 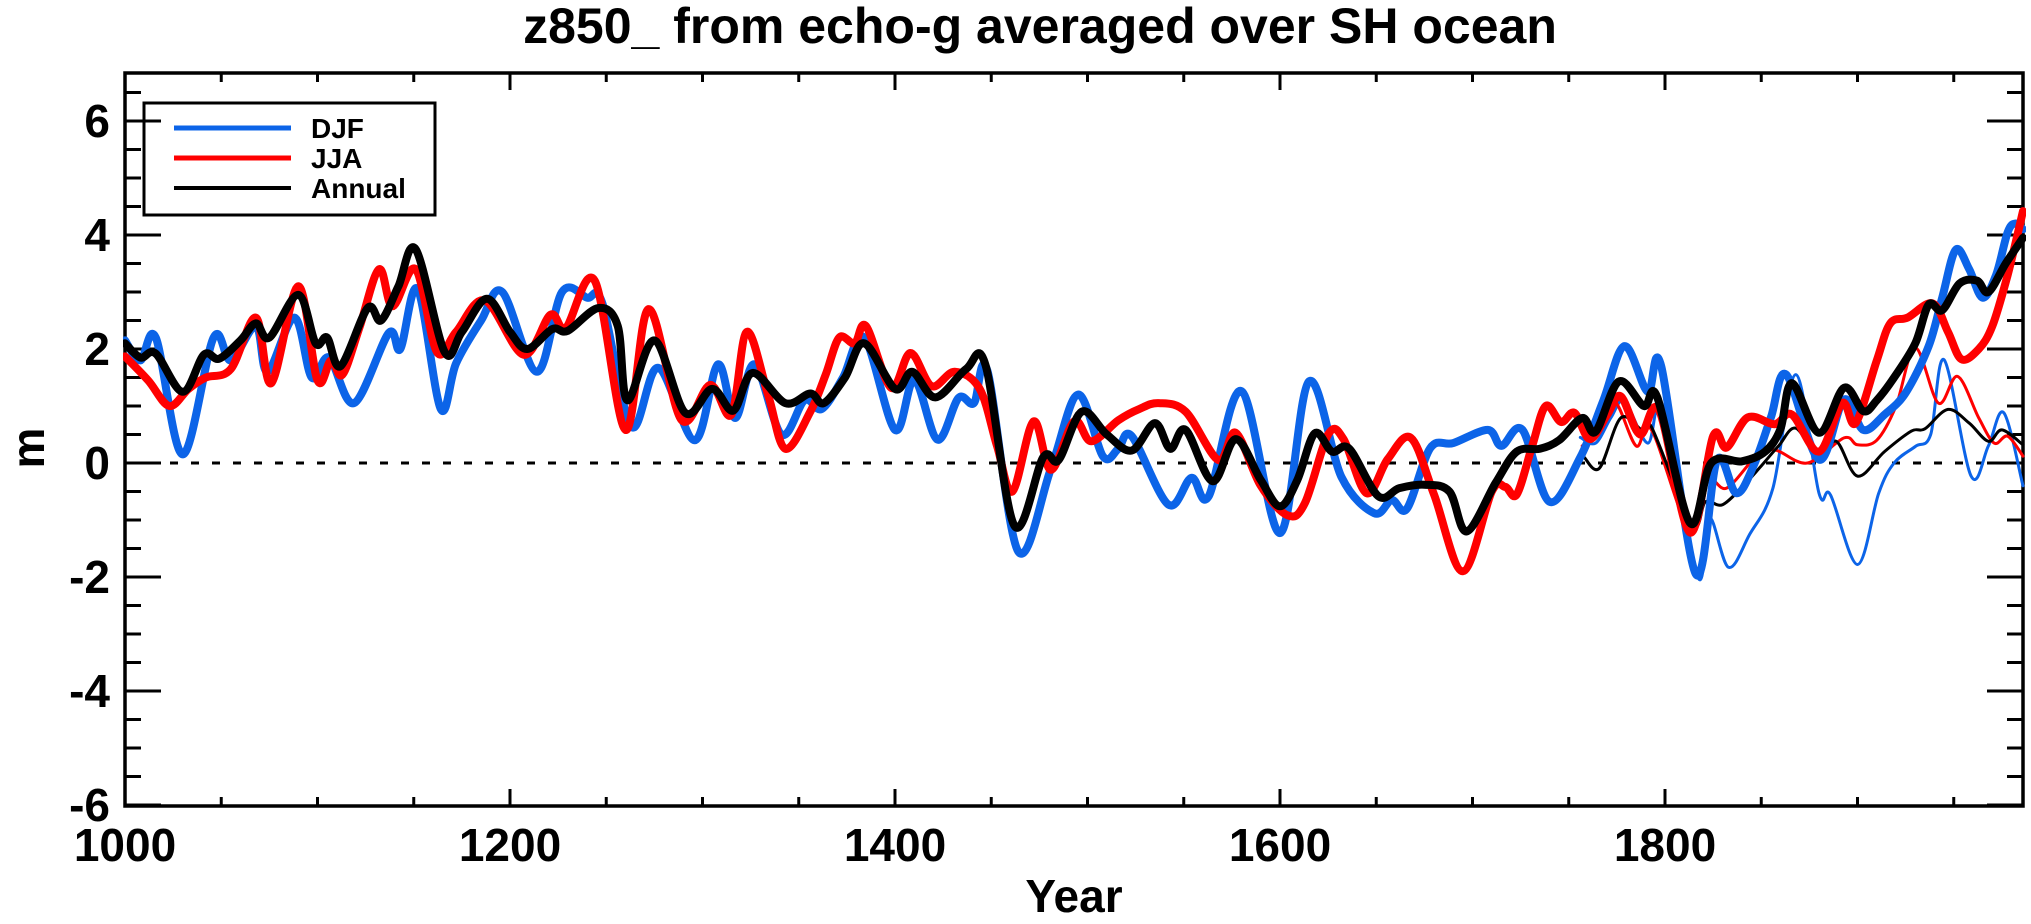 I want to click on x-axis-title: Year, so click(x=1073, y=896).